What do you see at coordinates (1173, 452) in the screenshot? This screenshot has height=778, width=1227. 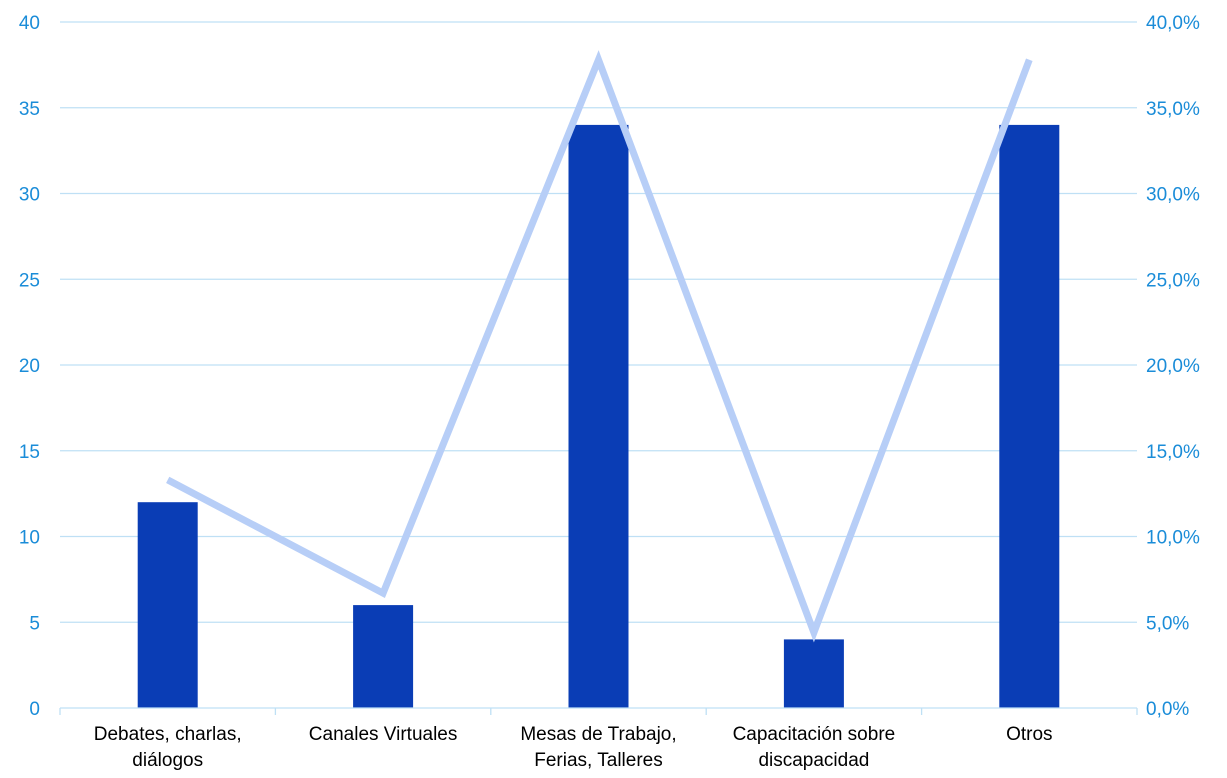 I see `y-right-tick-label: 15,0%` at bounding box center [1173, 452].